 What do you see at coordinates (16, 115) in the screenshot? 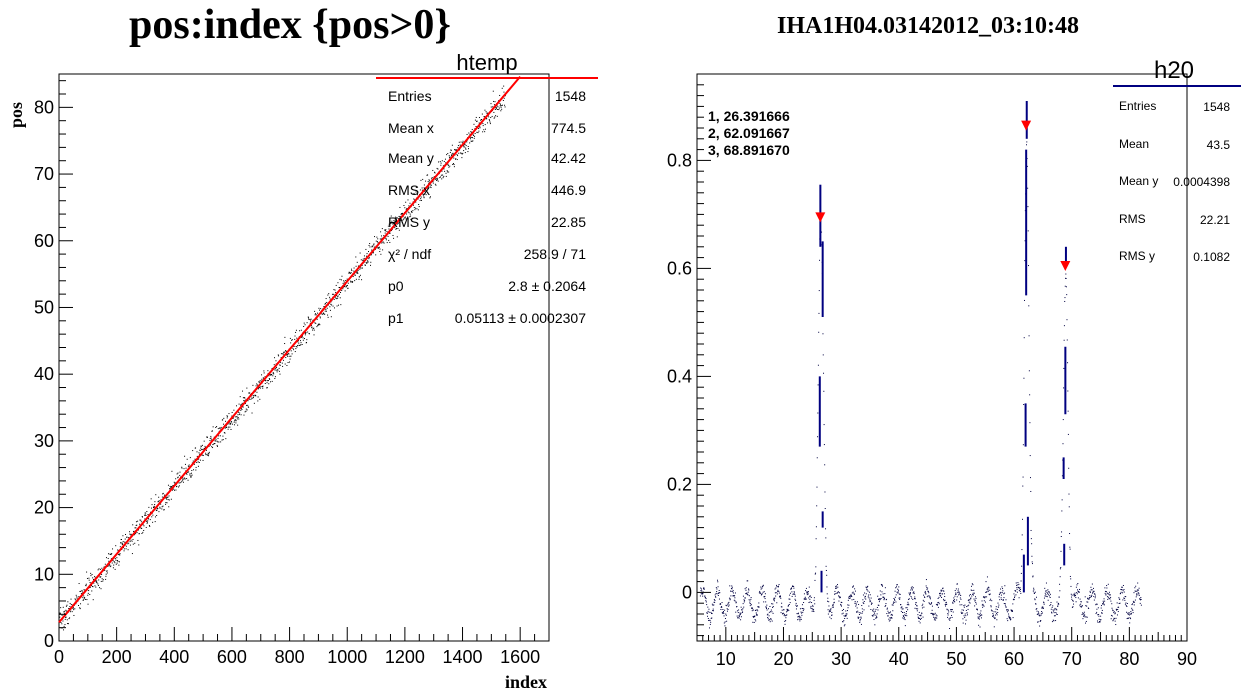
I see `left-y-axis-label: pos` at bounding box center [16, 115].